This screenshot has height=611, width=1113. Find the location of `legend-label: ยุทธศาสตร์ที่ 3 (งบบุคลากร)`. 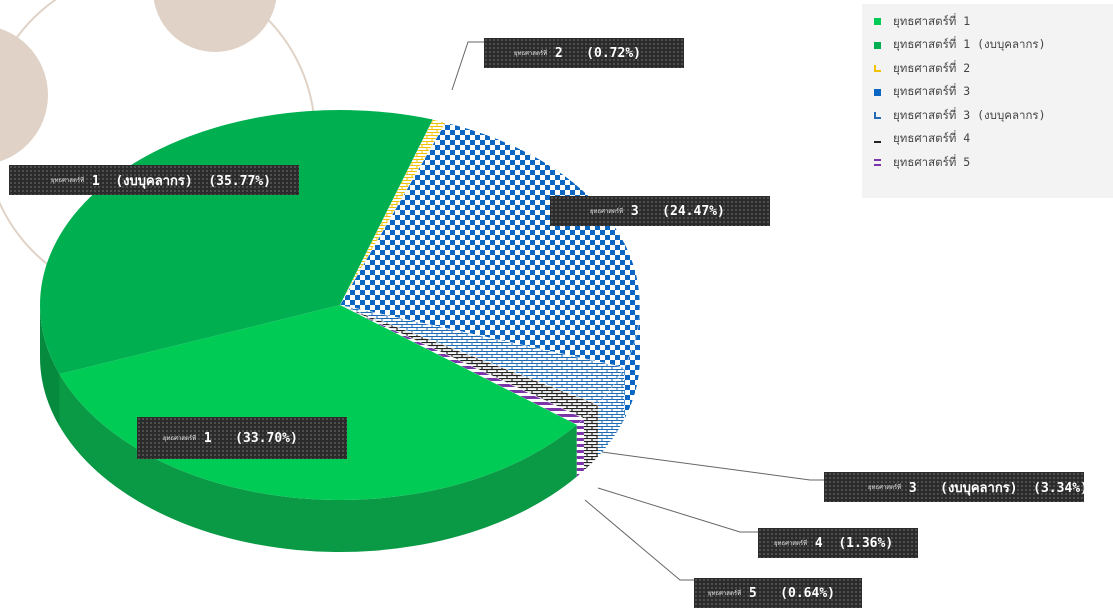

legend-label: ยุทธศาสตร์ที่ 3 (งบบุคลากร) is located at coordinates (969, 114).